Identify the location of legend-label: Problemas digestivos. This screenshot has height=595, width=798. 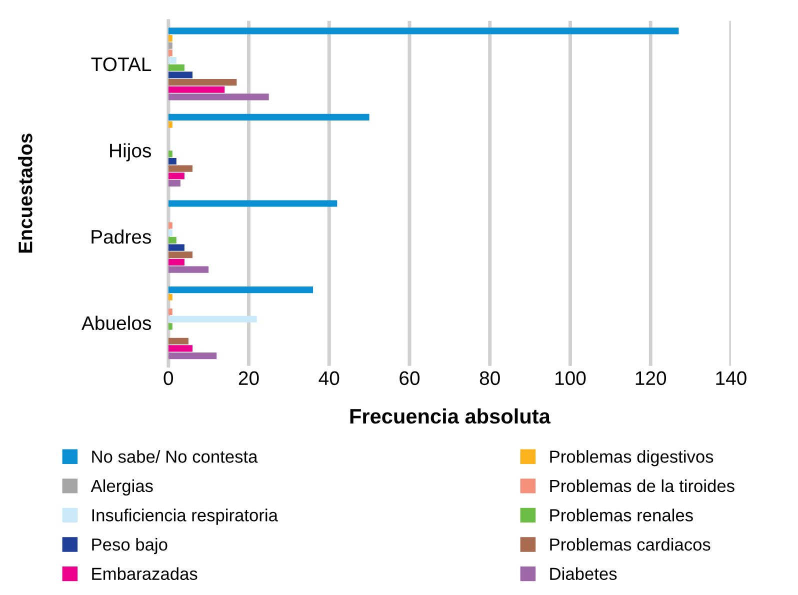
(632, 458).